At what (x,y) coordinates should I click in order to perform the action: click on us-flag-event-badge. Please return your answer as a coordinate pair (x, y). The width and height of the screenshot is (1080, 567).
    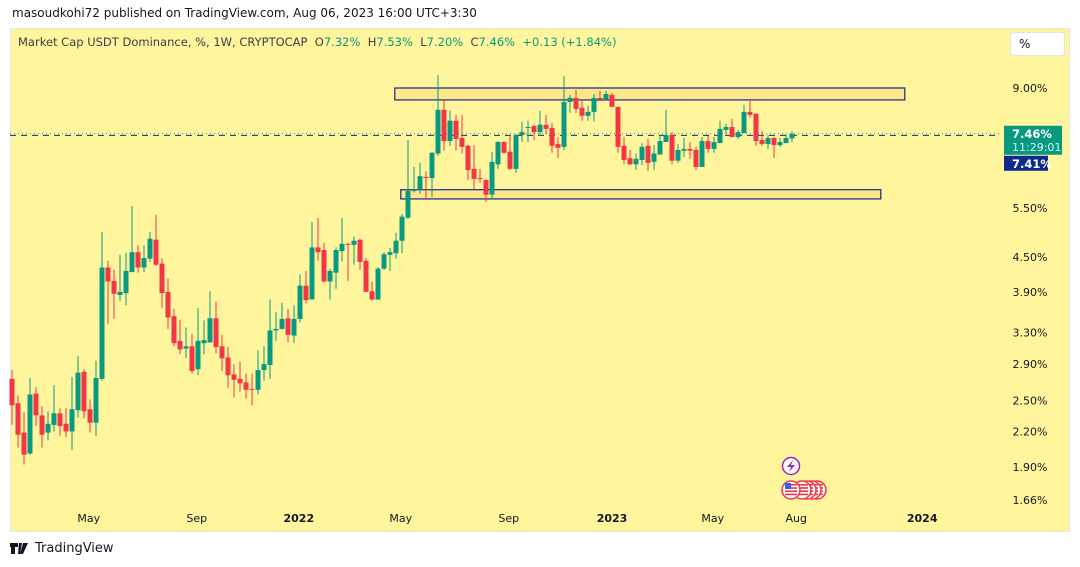
    Looking at the image, I should click on (791, 490).